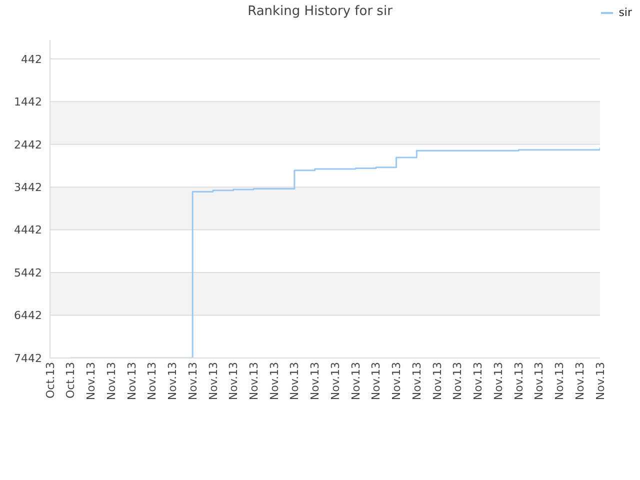 This screenshot has width=640, height=480. Describe the element at coordinates (28, 187) in the screenshot. I see `y-tick-label: 3442` at that location.